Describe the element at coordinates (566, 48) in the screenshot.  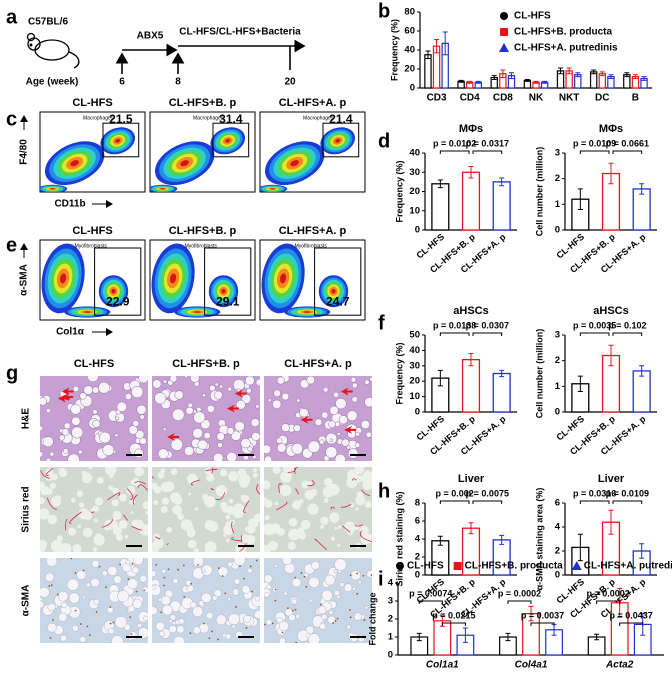
I see `legend-label: CL-HFS+A. putredinis` at that location.